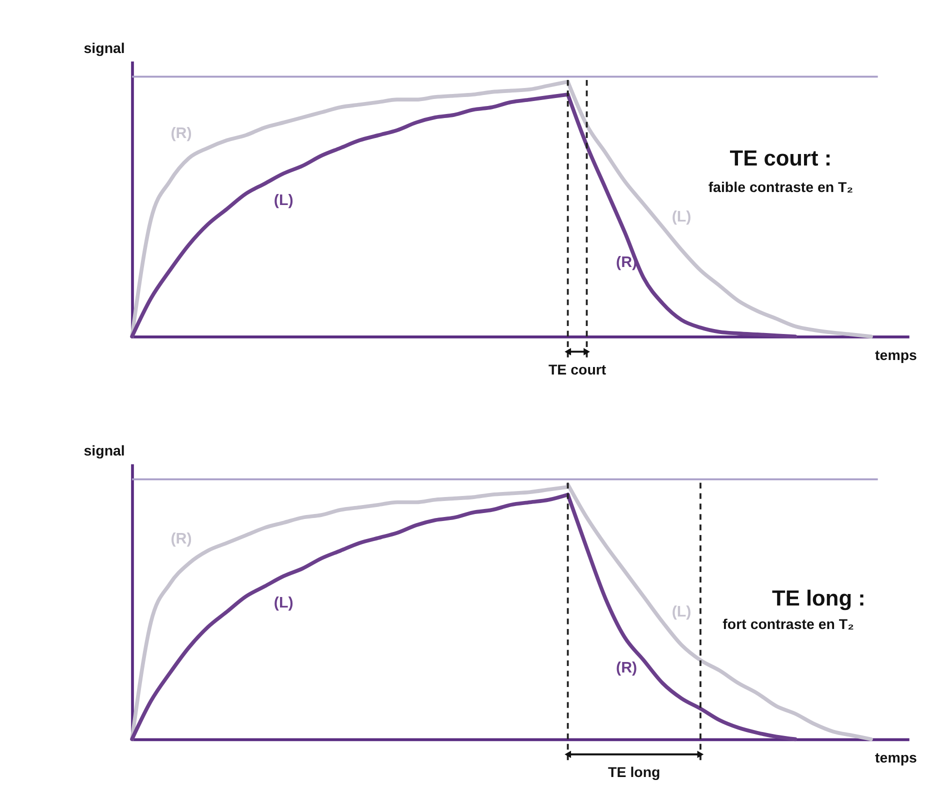 The width and height of the screenshot is (926, 790). I want to click on annotation: fort contraste en T₂, so click(788, 625).